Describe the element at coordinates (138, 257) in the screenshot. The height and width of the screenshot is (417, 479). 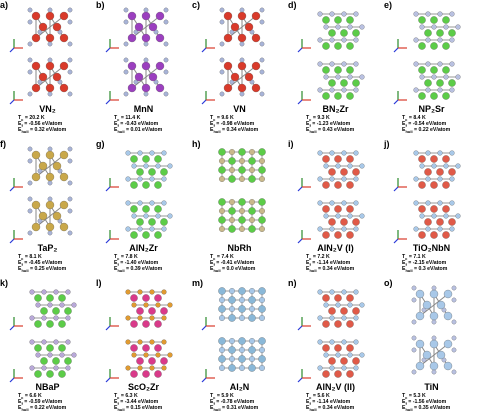
I see `property-tc: Tc = 7.8 K` at that location.